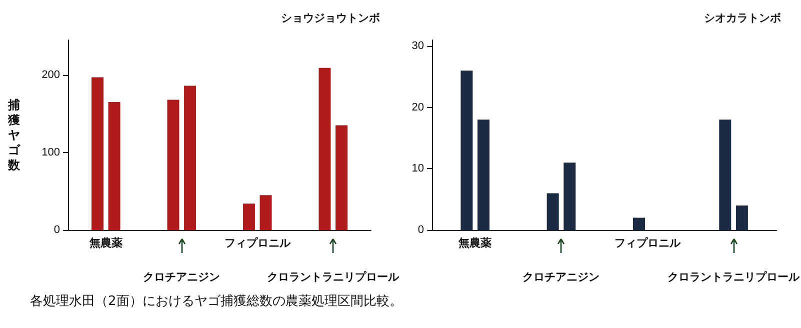  What do you see at coordinates (330, 18) in the screenshot?
I see `chart-title: ショウジョウトンボ` at bounding box center [330, 18].